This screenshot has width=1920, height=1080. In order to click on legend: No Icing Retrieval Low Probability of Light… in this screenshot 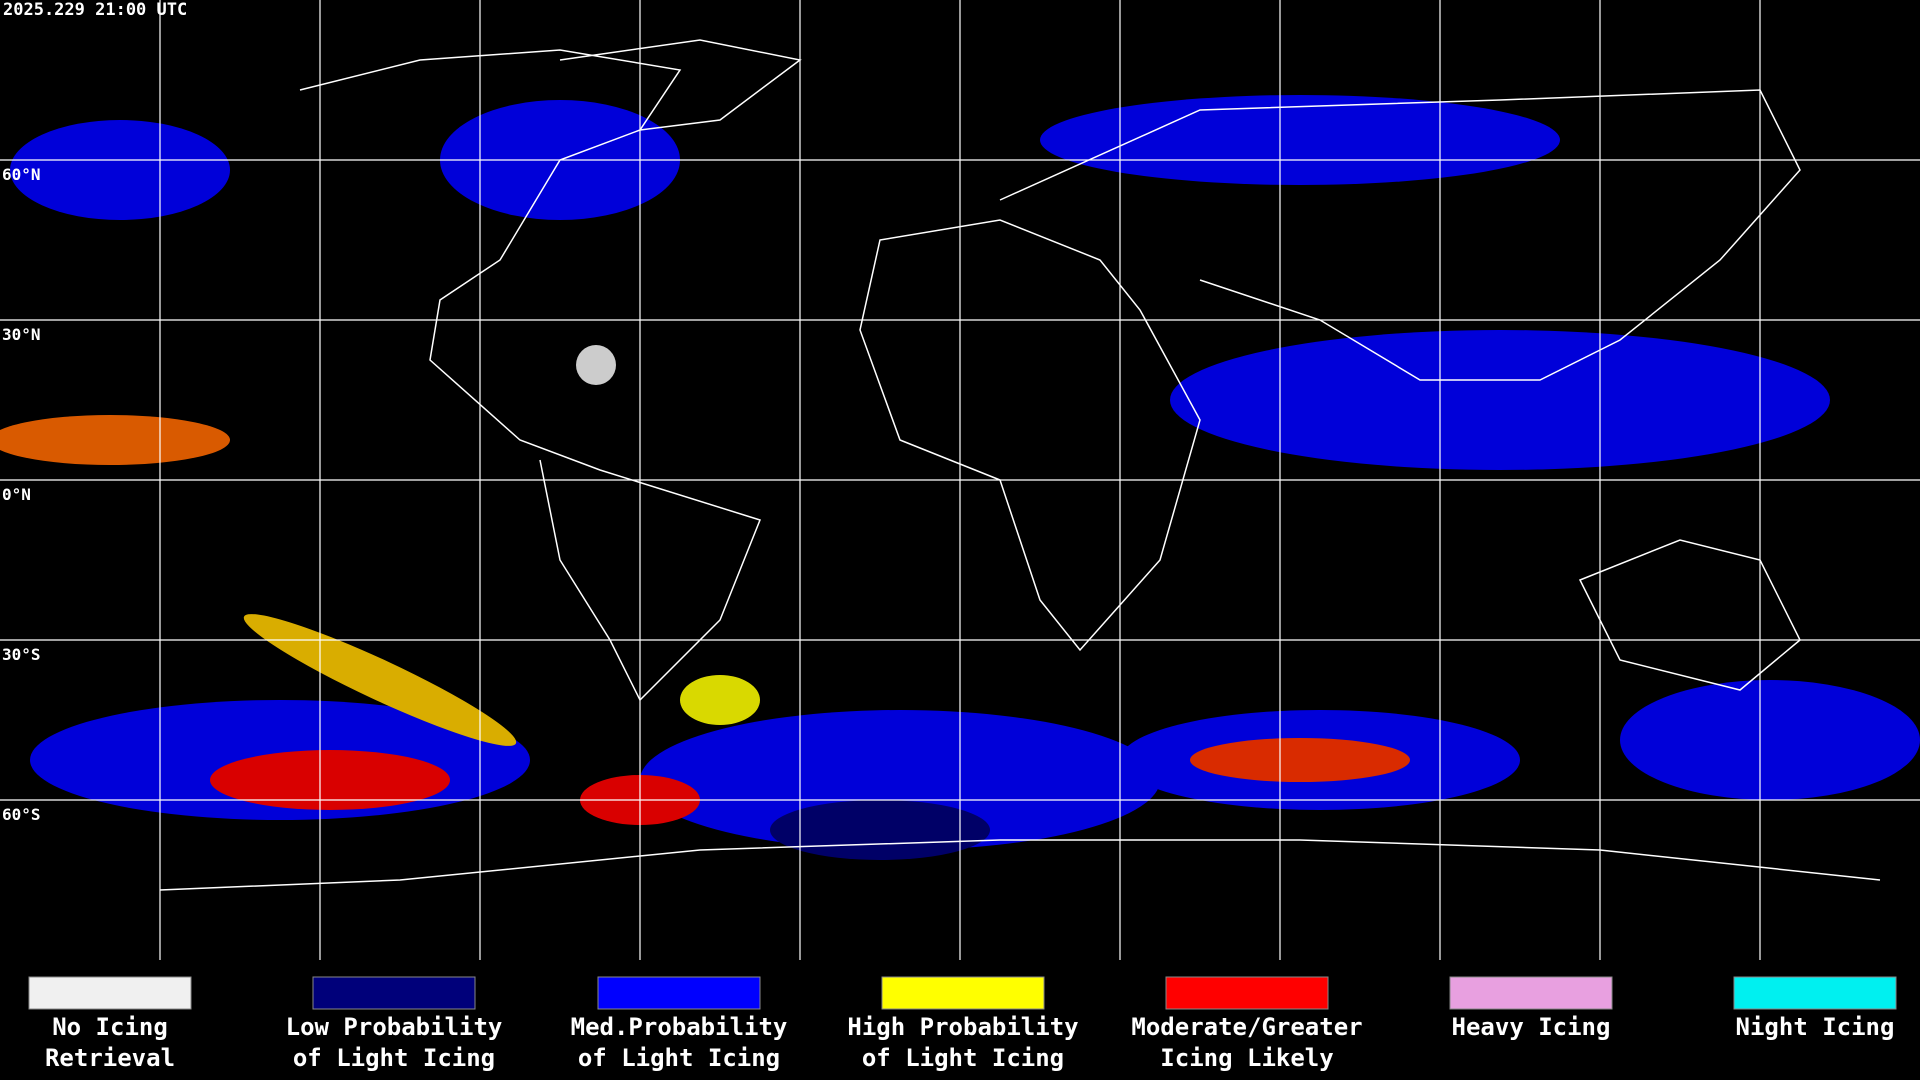, I will do `click(962, 1024)`.